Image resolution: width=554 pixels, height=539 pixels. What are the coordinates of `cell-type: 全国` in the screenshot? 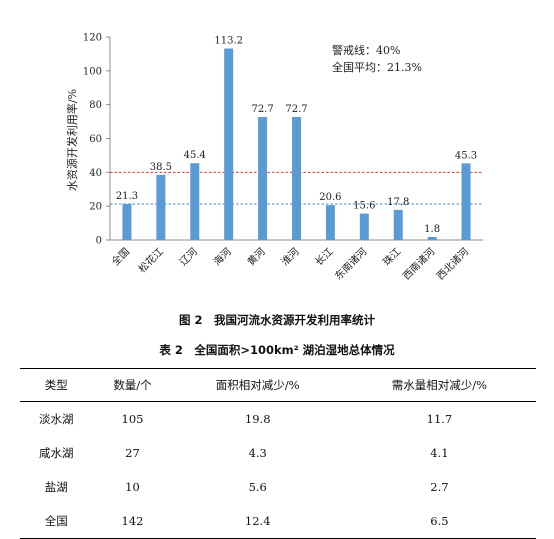 It's located at (56, 521).